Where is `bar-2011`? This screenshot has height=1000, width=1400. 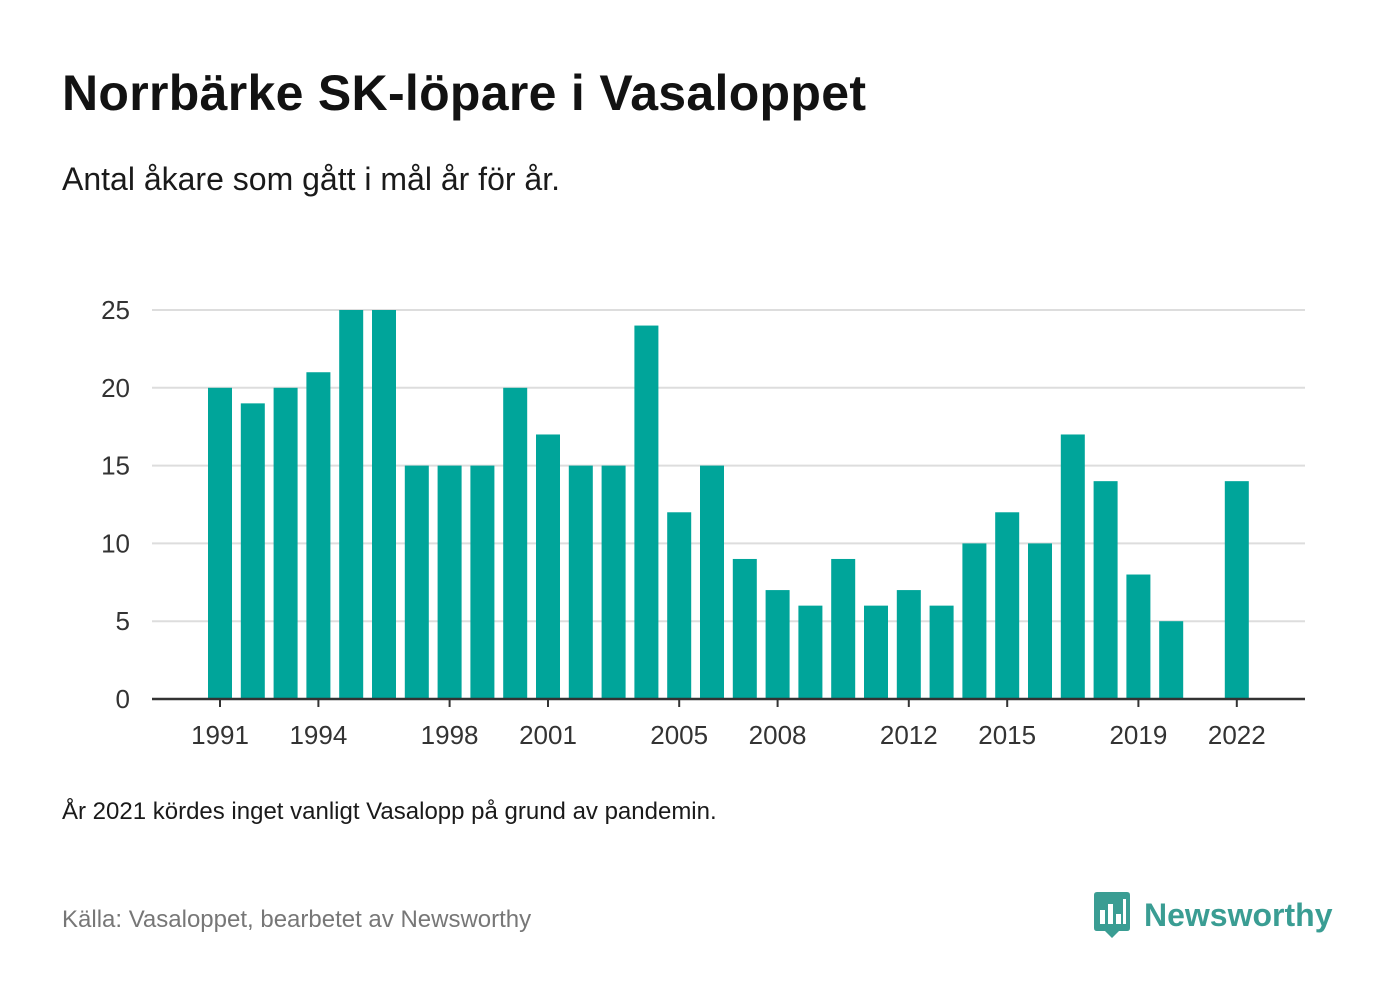 bar-2011 is located at coordinates (876, 652).